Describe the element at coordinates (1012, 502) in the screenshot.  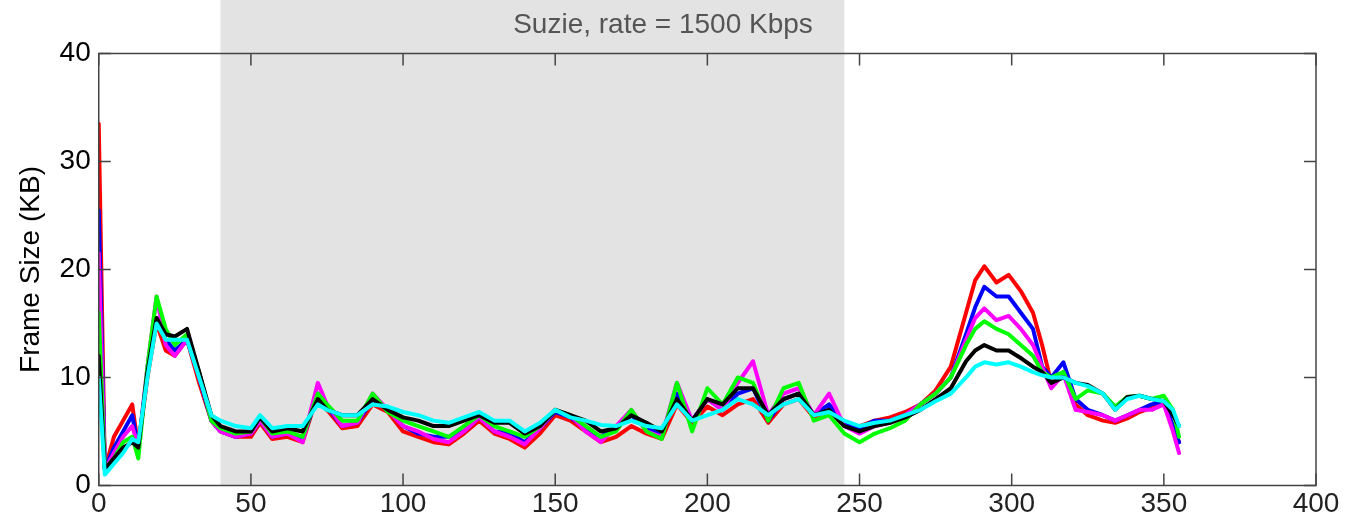
I see `x-tick-label: 300` at that location.